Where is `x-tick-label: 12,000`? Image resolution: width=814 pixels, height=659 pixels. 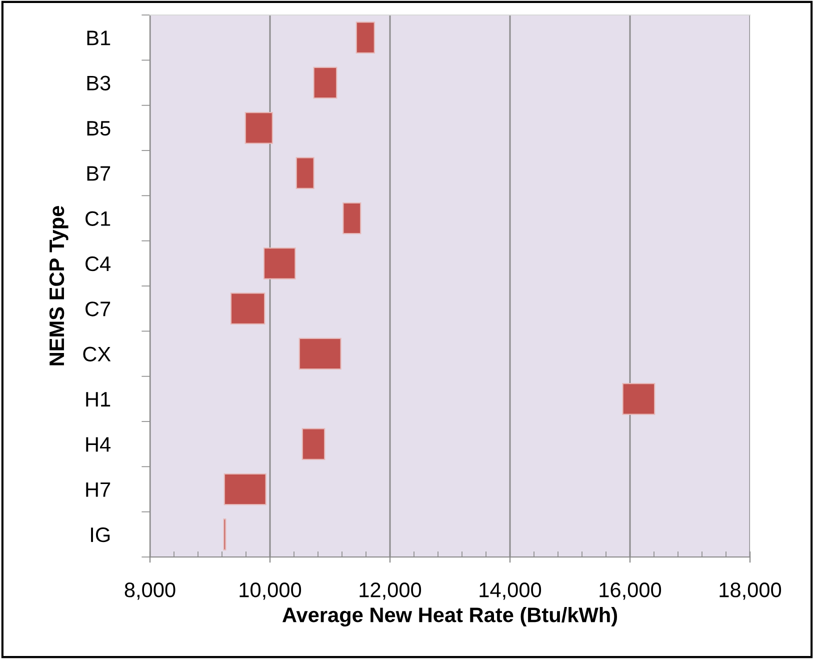 x-tick-label: 12,000 is located at coordinates (391, 591).